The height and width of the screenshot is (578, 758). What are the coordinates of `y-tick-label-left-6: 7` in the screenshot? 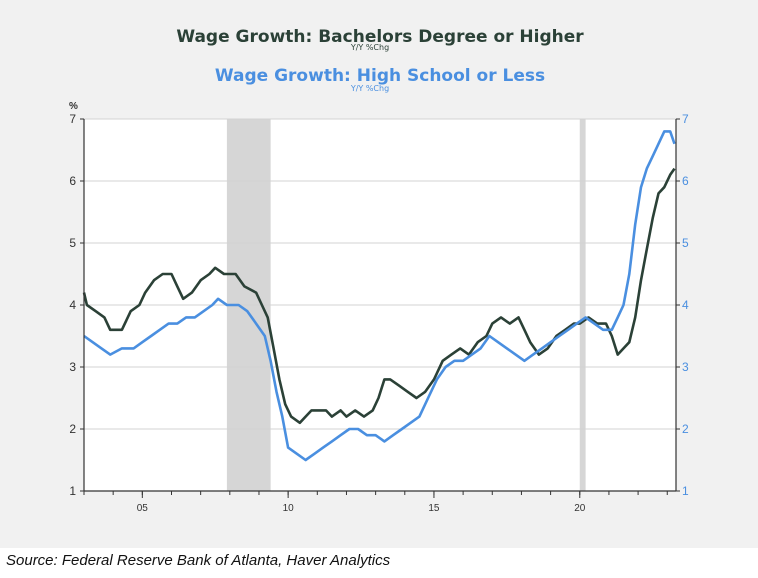 It's located at (72, 119).